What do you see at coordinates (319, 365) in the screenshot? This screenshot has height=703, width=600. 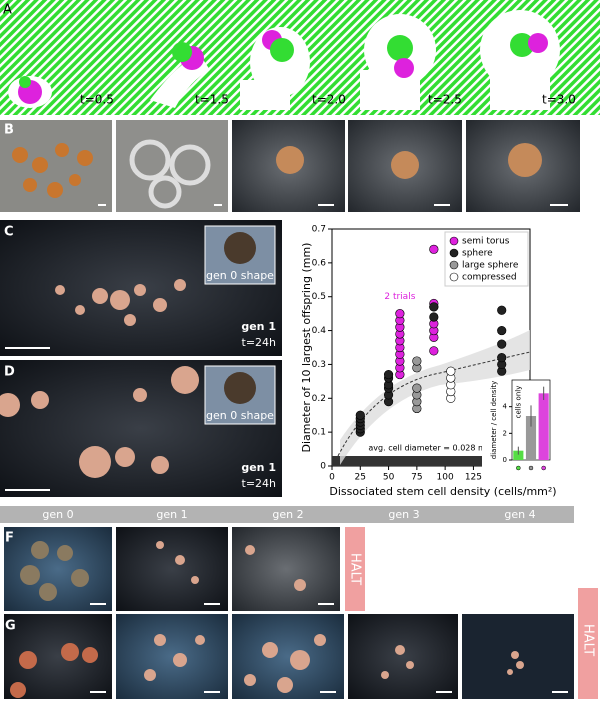 I see `y-tick-label: 0.3` at bounding box center [319, 365].